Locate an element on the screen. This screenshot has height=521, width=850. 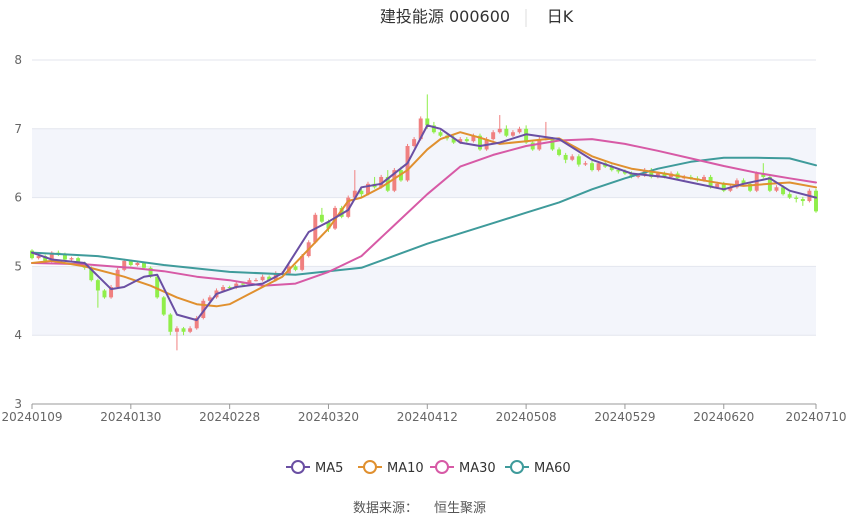
legend-label: MA60 is located at coordinates (552, 468).